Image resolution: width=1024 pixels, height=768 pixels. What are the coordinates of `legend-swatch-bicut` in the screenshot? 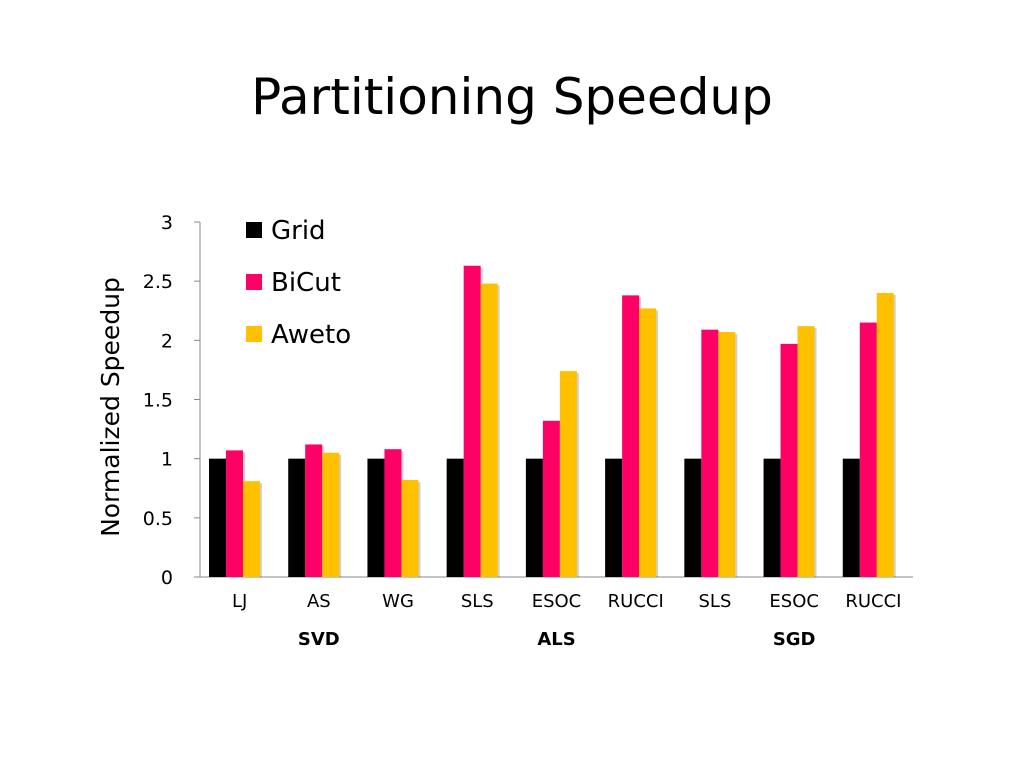 It's located at (254, 282).